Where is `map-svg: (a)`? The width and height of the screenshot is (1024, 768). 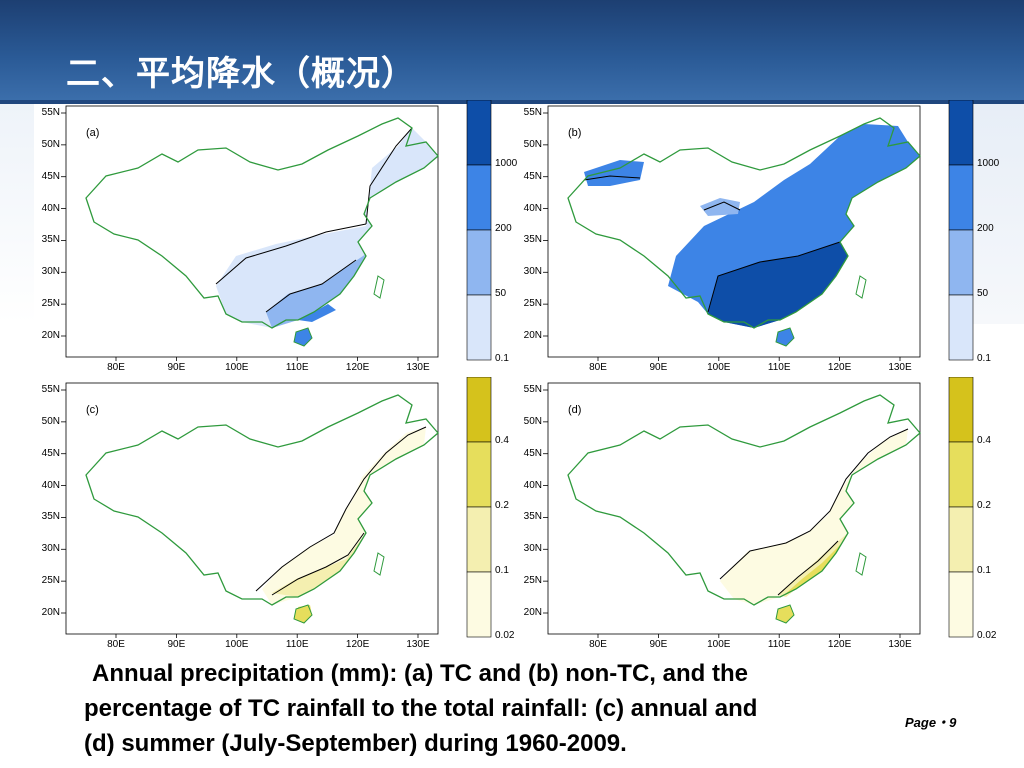 map-svg: (a) is located at coordinates (276, 230).